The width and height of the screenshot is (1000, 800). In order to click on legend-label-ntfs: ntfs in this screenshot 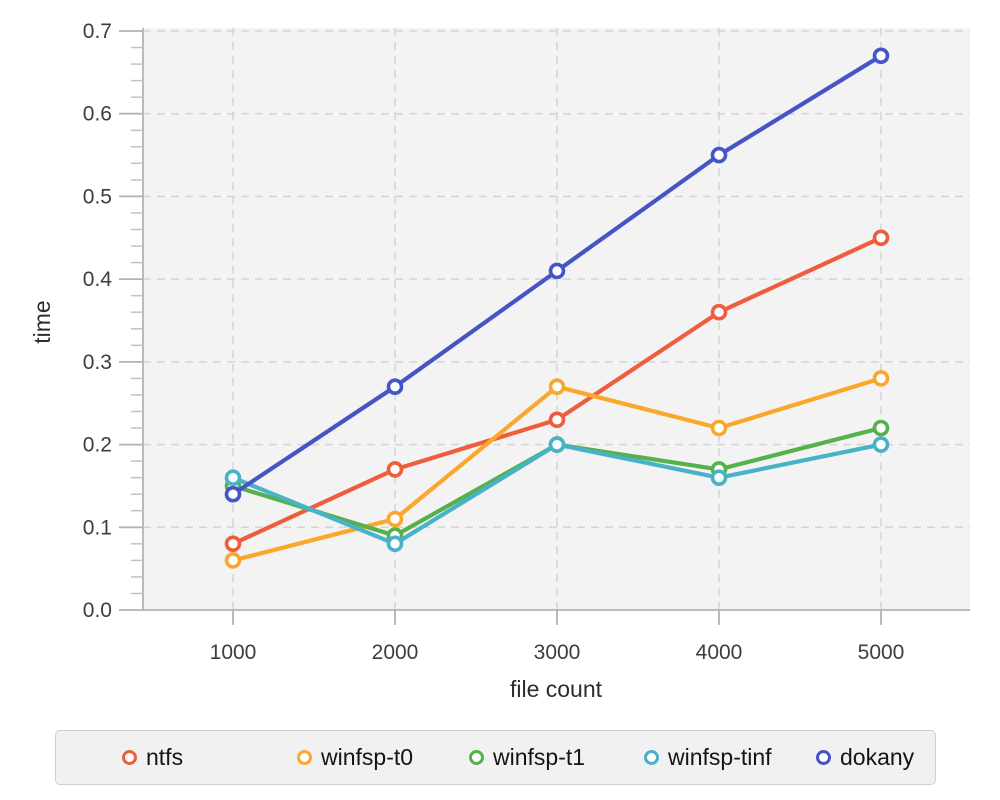, I will do `click(165, 757)`.